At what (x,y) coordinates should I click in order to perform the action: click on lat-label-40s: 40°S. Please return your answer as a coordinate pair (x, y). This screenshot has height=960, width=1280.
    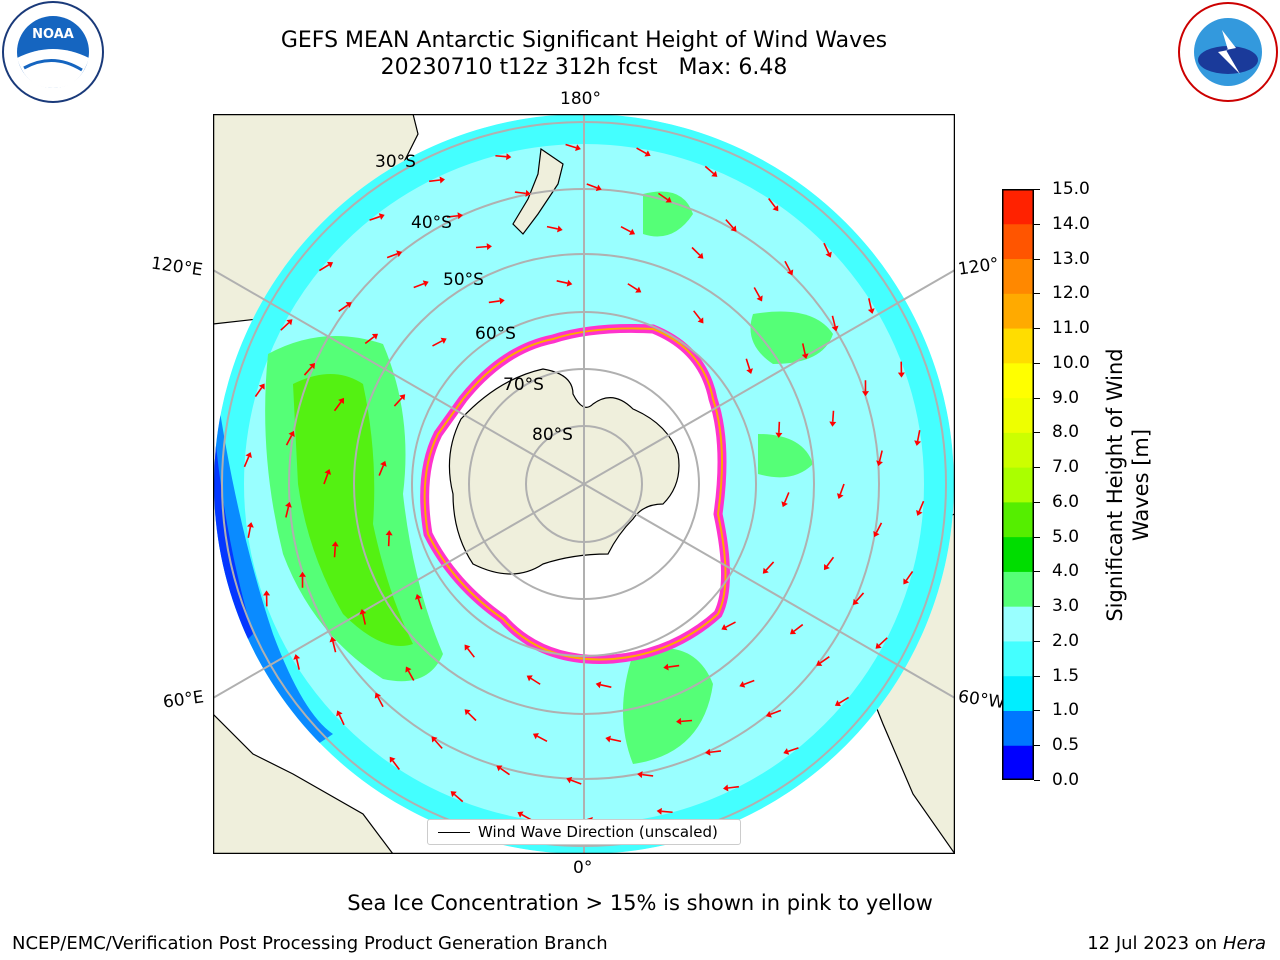
    Looking at the image, I should click on (431, 223).